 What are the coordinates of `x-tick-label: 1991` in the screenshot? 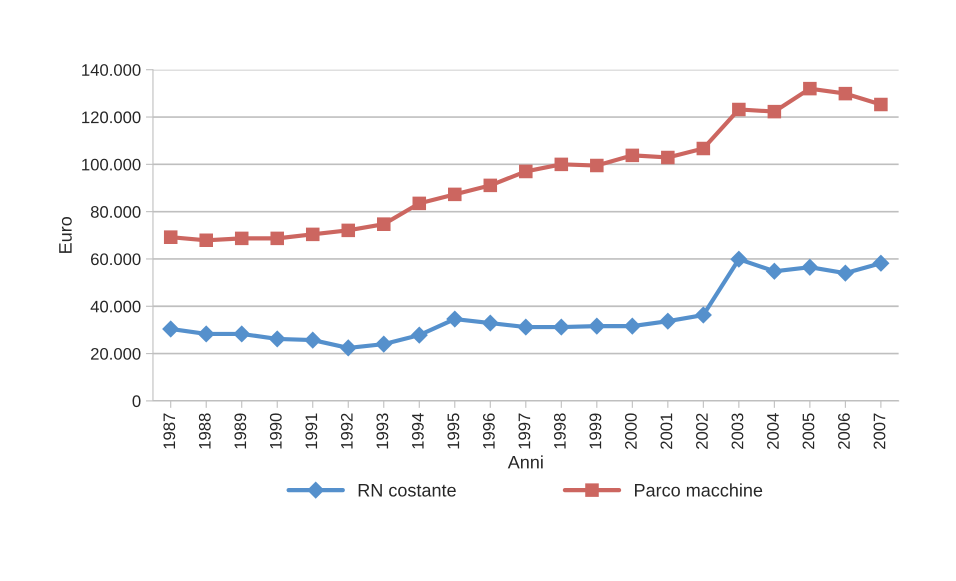 It's located at (311, 431).